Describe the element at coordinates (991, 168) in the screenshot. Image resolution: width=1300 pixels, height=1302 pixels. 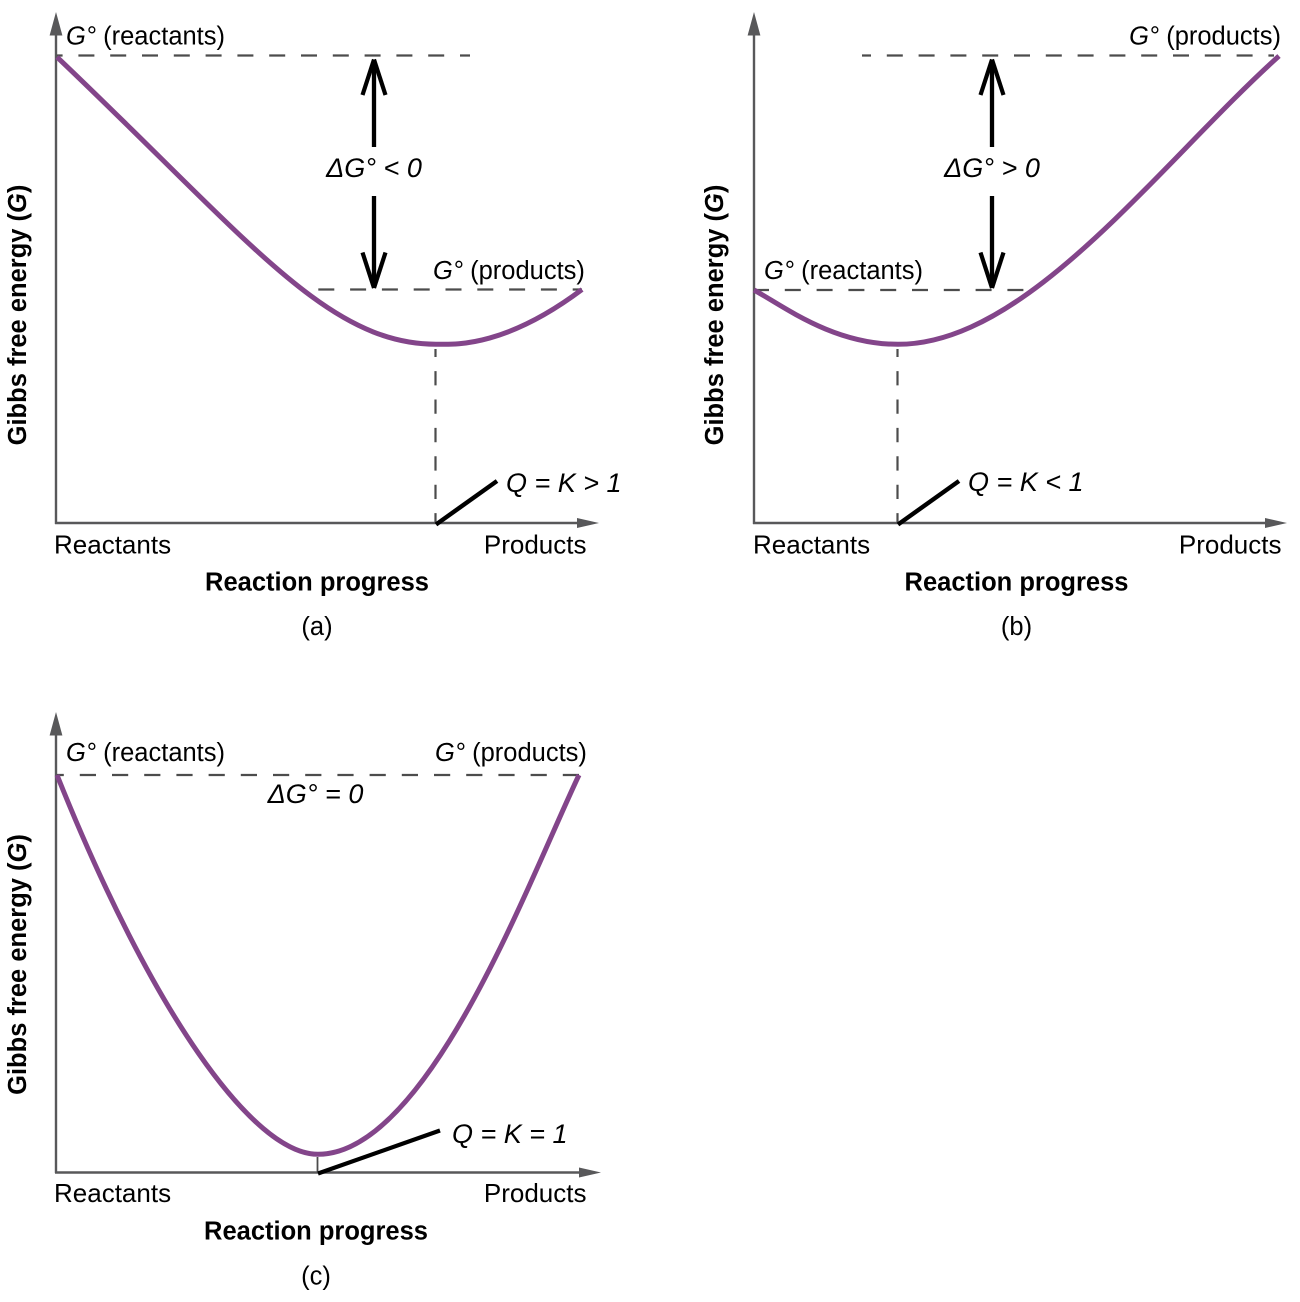
I see `svg-text: ΔG° > 0` at that location.